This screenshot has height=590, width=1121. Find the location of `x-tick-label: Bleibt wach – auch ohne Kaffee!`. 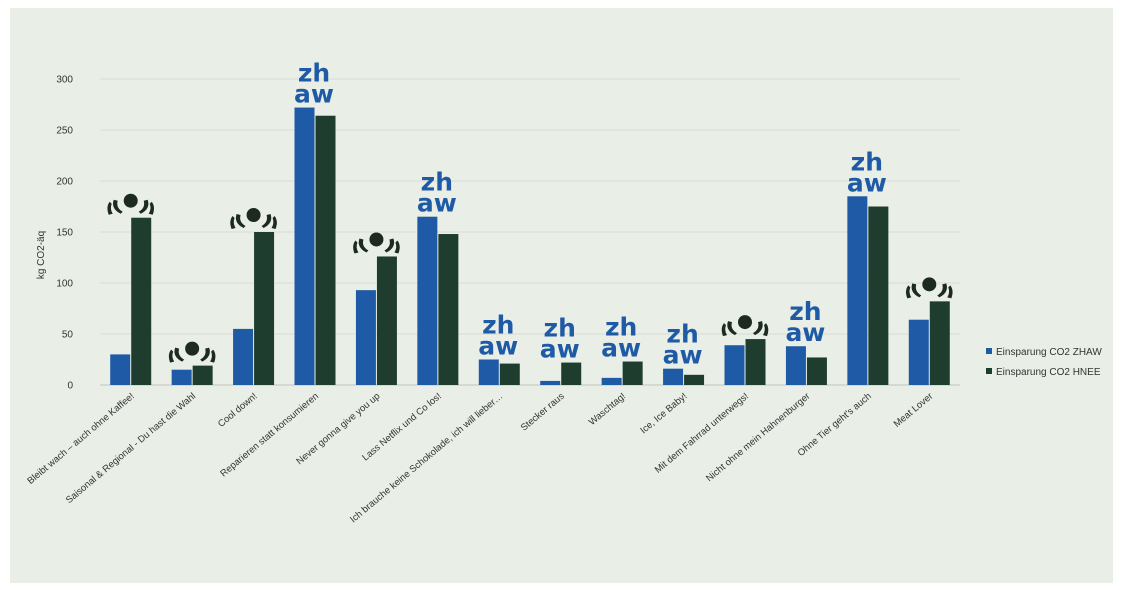

x-tick-label: Bleibt wach – auch ohne Kaffee! is located at coordinates (80, 439).